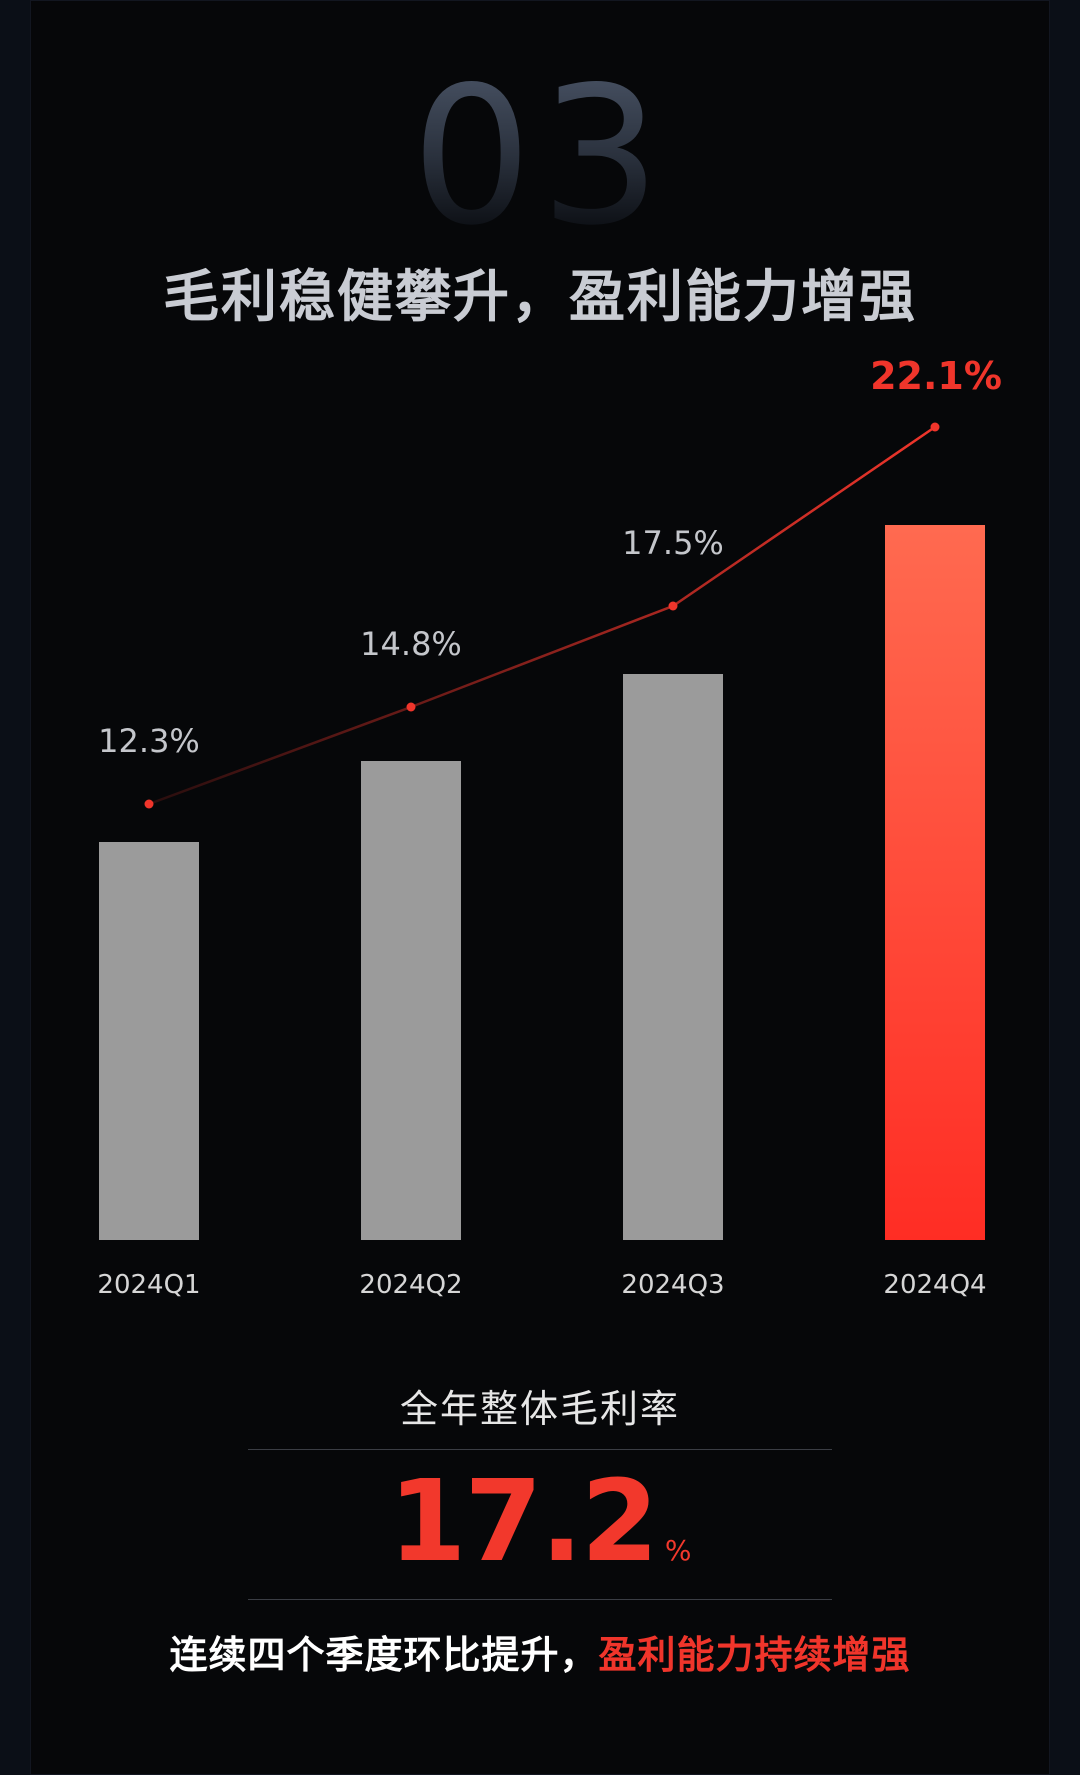  Describe the element at coordinates (934, 1285) in the screenshot. I see `category-label-2024Q4: 2024Q4` at that location.